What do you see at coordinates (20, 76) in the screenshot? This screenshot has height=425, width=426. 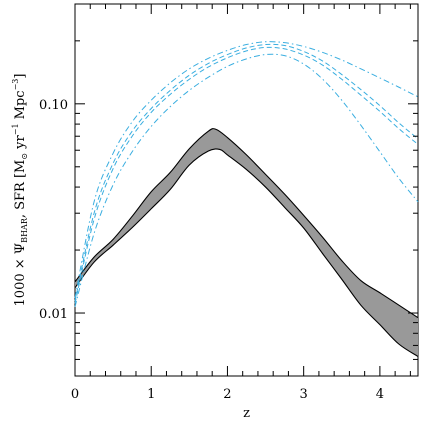 I see `y-label-close: ]` at bounding box center [20, 76].